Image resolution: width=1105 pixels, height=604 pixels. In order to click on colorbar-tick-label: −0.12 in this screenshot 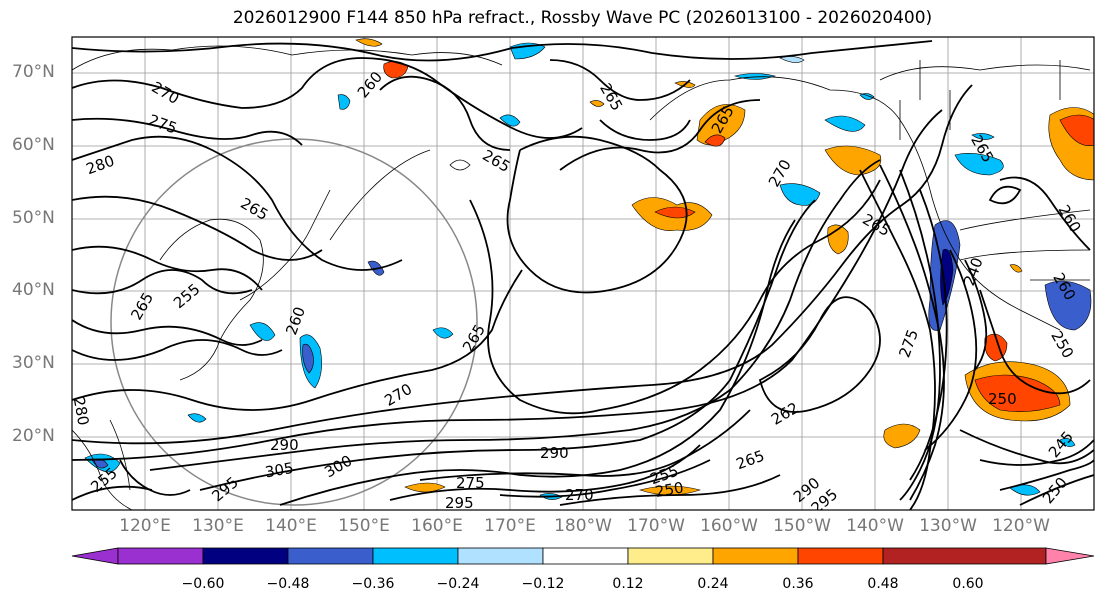, I will do `click(543, 584)`.